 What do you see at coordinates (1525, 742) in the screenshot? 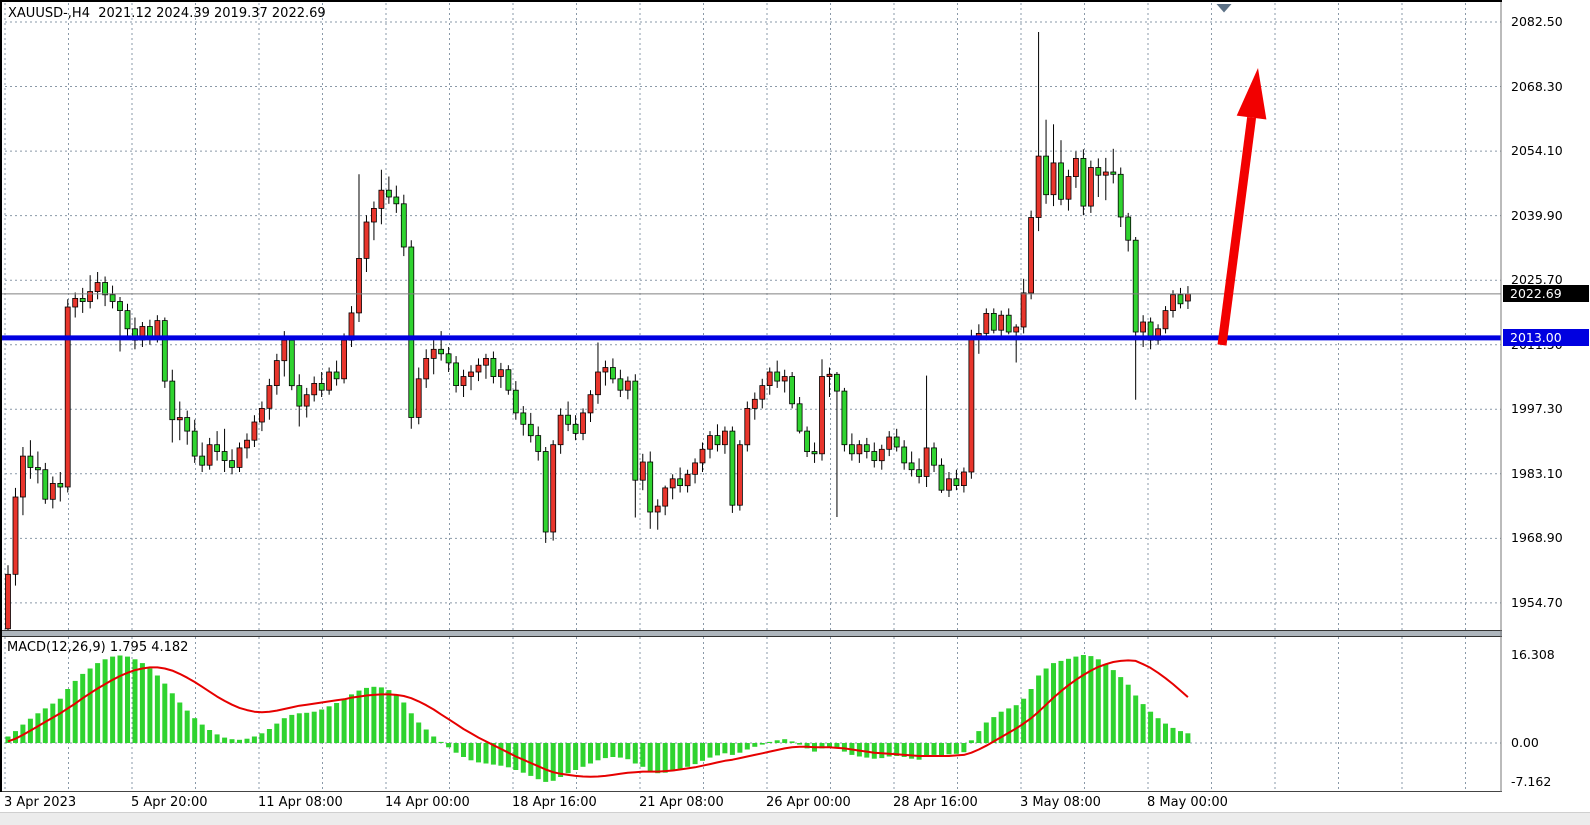
I see `macd-tick-label: 0.00` at bounding box center [1525, 742].